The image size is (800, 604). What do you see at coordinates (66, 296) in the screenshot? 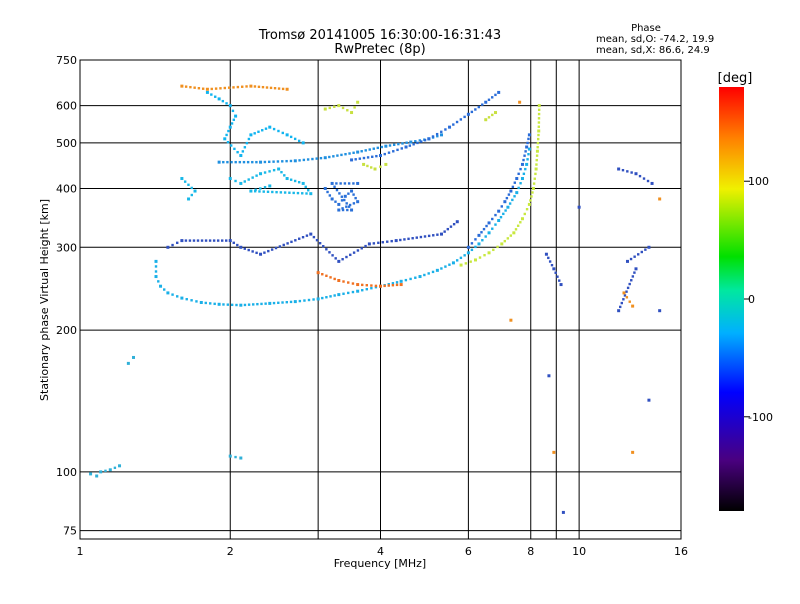
I see `y-tick-labels: 75 100 200 300 400 500 600 750` at bounding box center [66, 296].